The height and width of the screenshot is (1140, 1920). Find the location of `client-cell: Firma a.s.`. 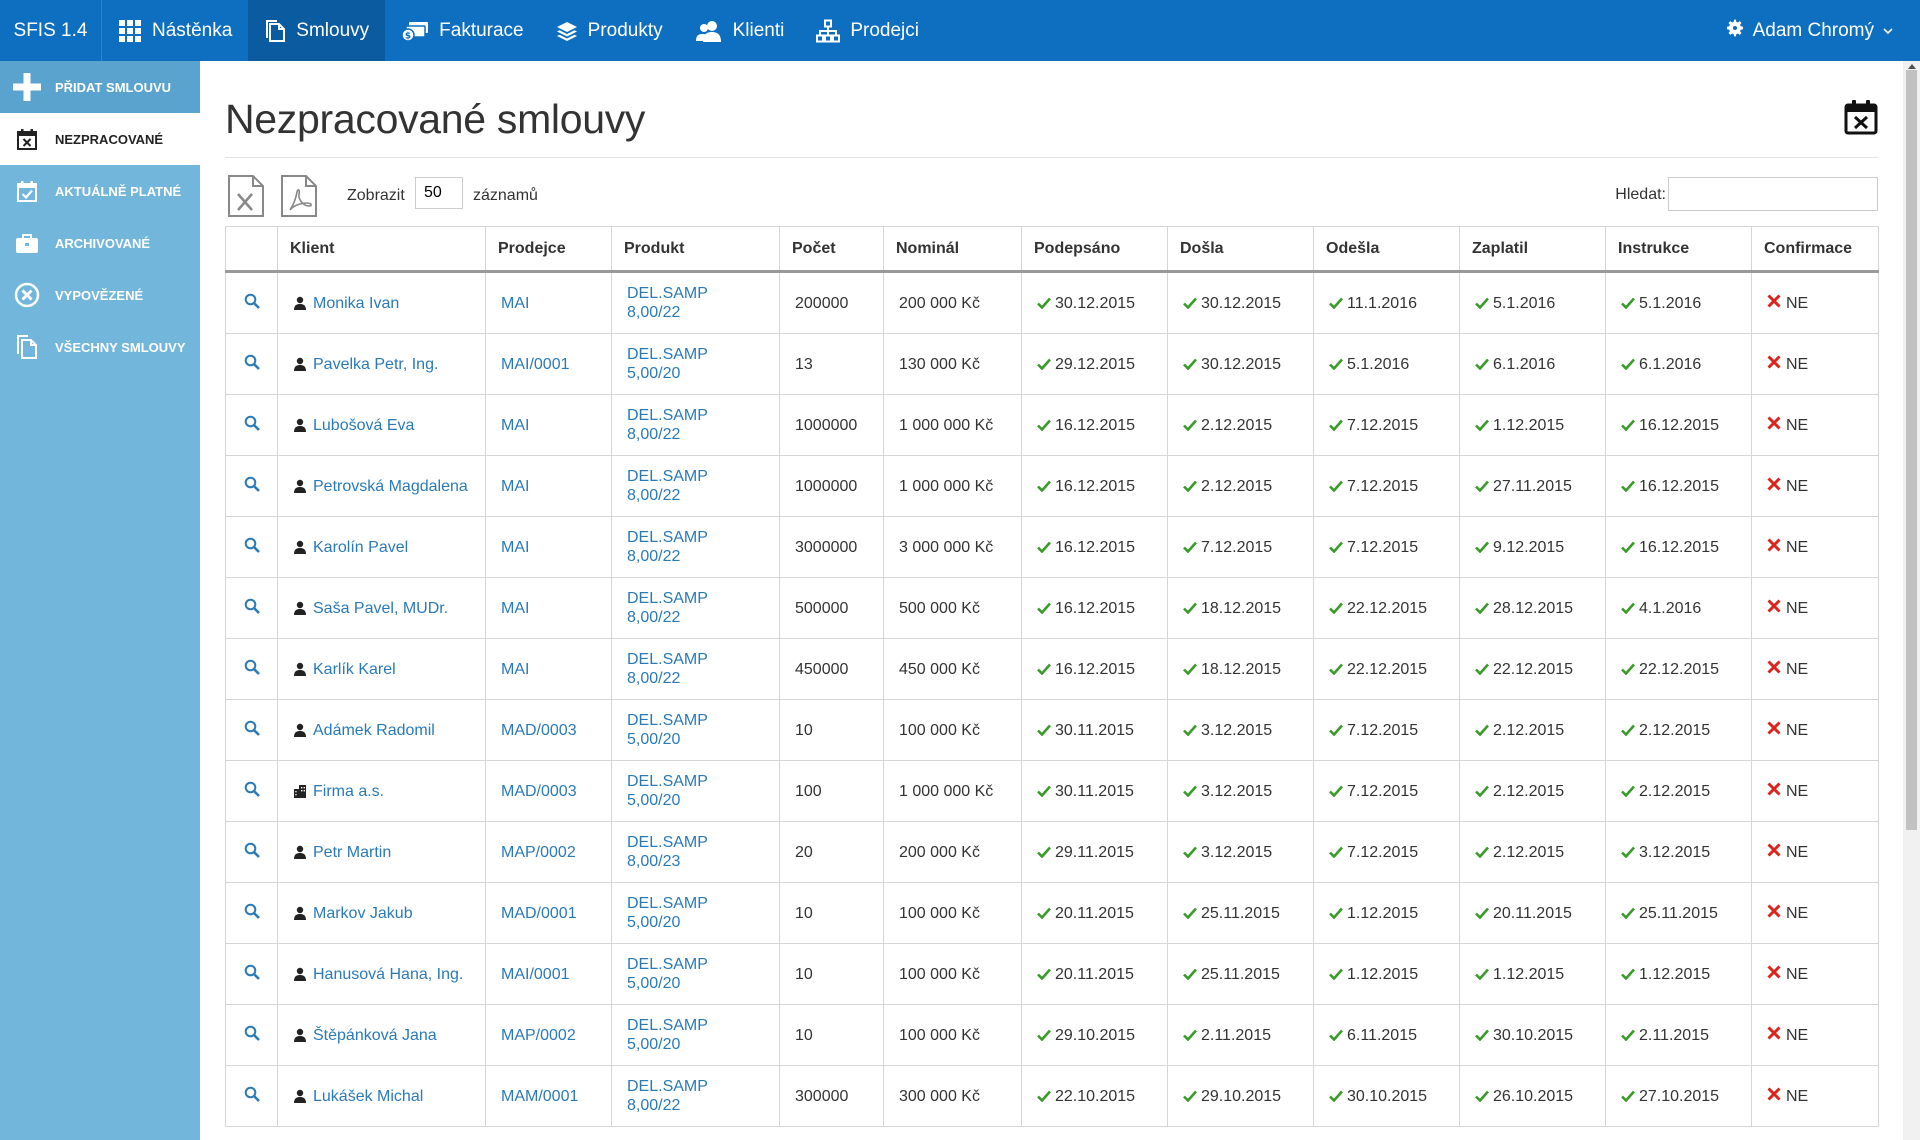

client-cell: Firma a.s. is located at coordinates (381, 791).